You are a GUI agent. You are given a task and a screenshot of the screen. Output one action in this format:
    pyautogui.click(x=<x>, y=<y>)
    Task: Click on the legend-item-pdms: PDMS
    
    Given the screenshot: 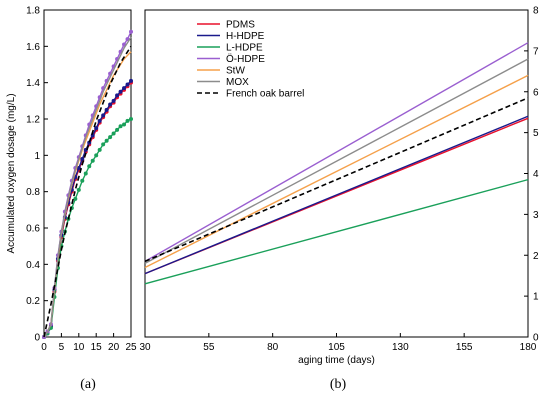 What is the action you would take?
    pyautogui.click(x=226, y=25)
    